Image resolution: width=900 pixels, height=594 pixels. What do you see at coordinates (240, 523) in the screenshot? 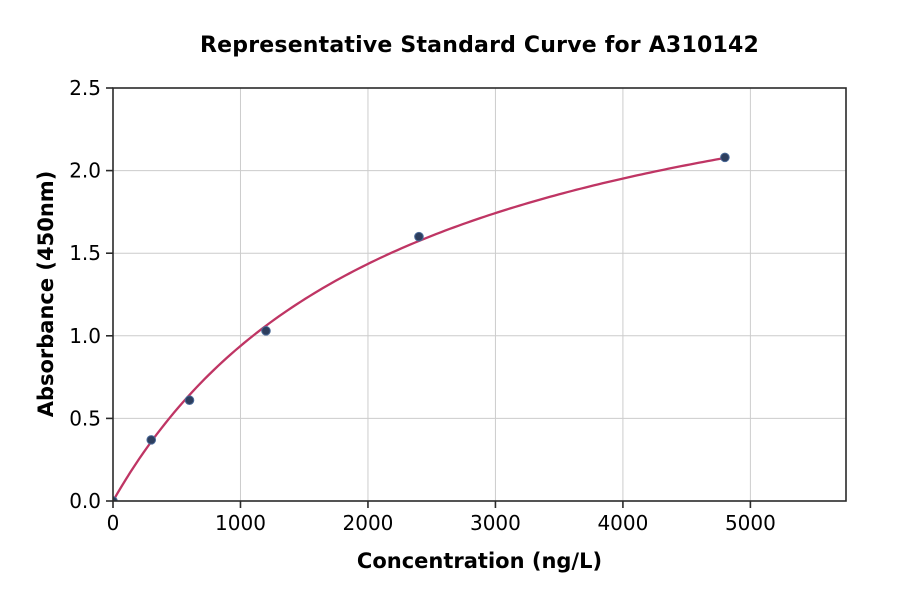
I see `x-tick-label: 1000` at bounding box center [240, 523].